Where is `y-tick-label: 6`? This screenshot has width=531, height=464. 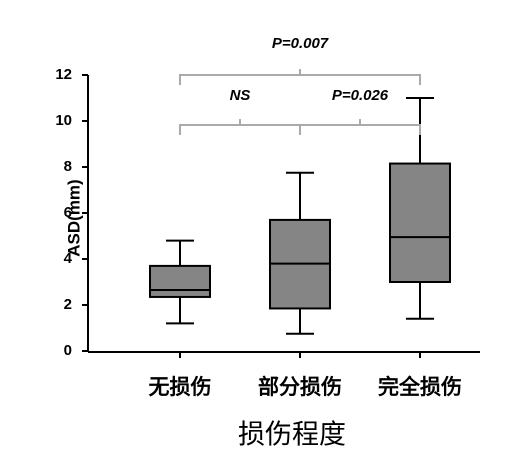
y-tick-label: 6 is located at coordinates (68, 212).